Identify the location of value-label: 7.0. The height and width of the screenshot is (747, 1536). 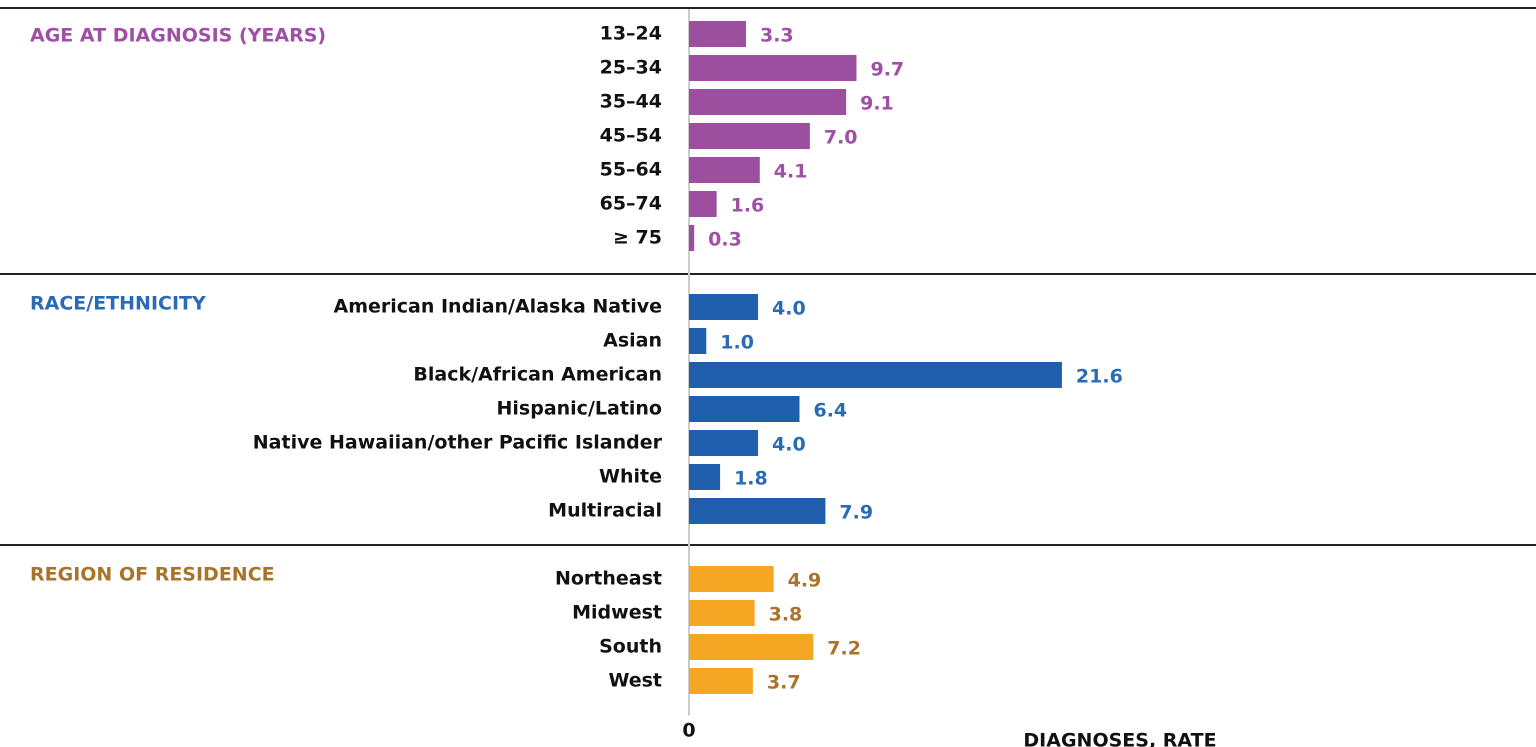
(841, 138).